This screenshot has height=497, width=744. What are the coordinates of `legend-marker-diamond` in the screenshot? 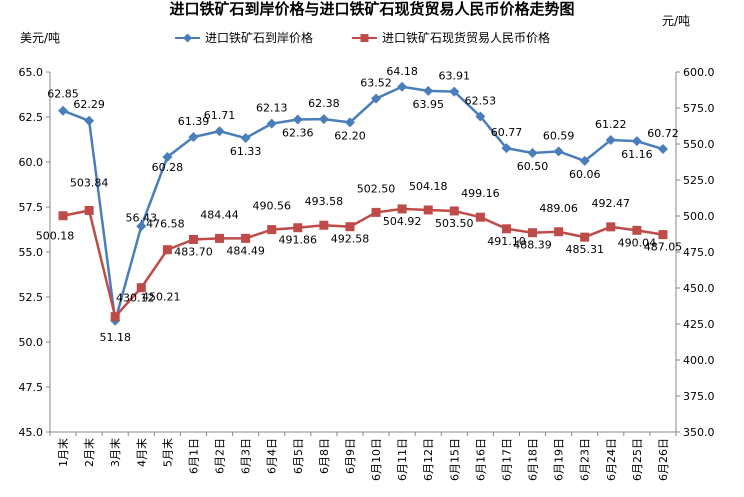 It's located at (187, 38).